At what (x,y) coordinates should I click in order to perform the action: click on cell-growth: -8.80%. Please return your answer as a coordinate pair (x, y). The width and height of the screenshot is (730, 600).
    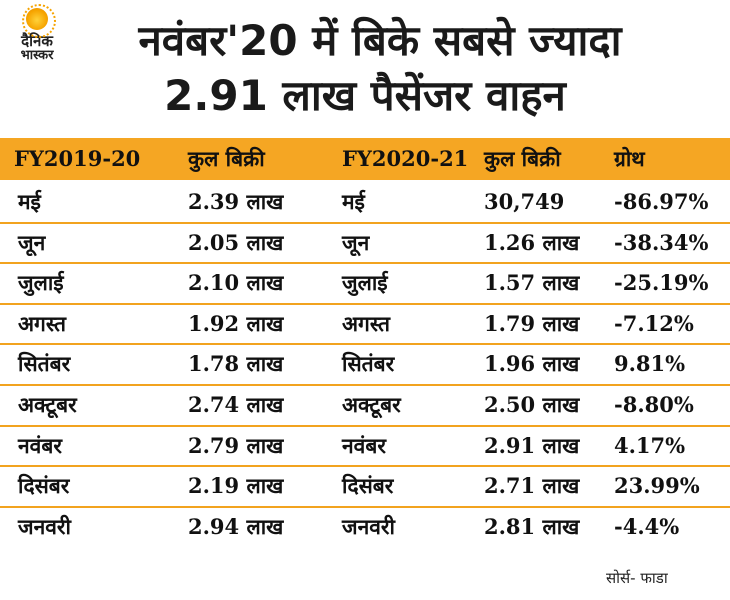
    Looking at the image, I should click on (654, 404).